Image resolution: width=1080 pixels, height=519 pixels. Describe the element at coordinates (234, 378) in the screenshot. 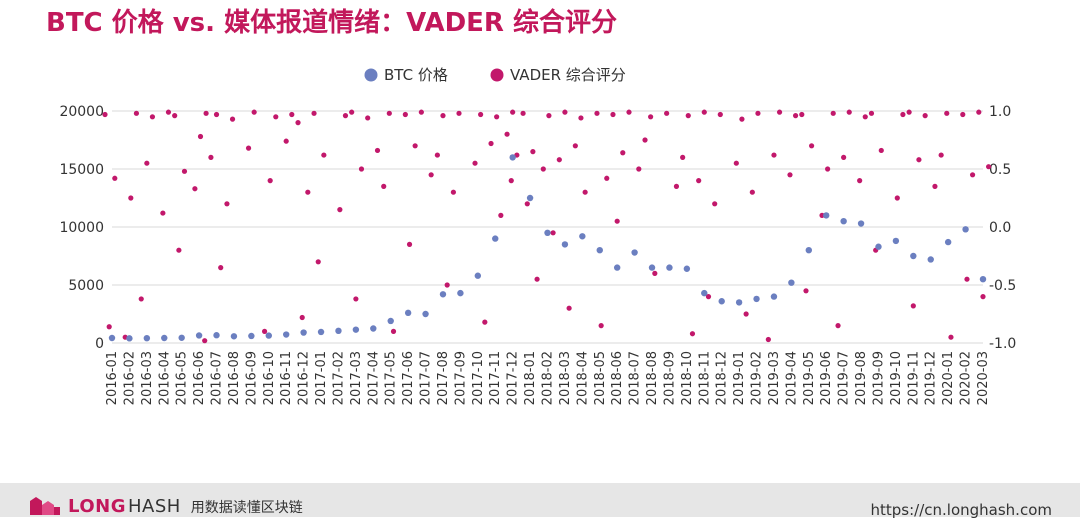

I see `x-tick-label: 2016-08` at that location.